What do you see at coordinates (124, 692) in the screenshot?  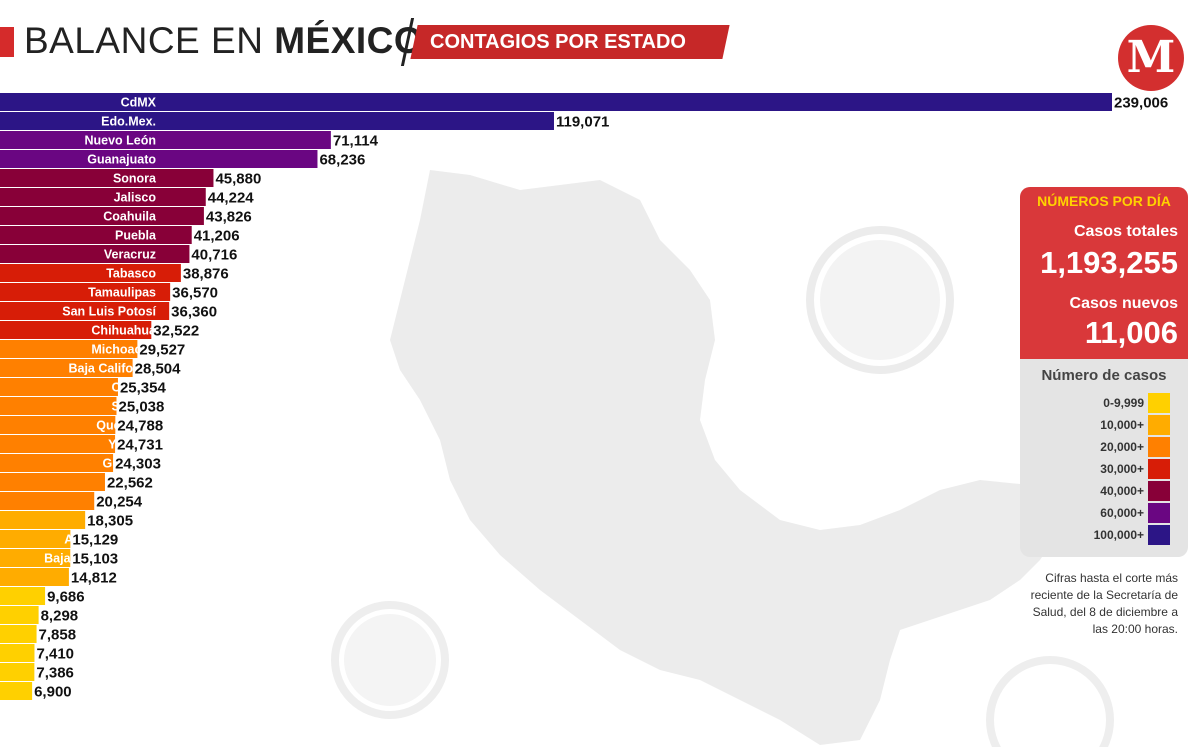 I see `category-label: Campeche` at bounding box center [124, 692].